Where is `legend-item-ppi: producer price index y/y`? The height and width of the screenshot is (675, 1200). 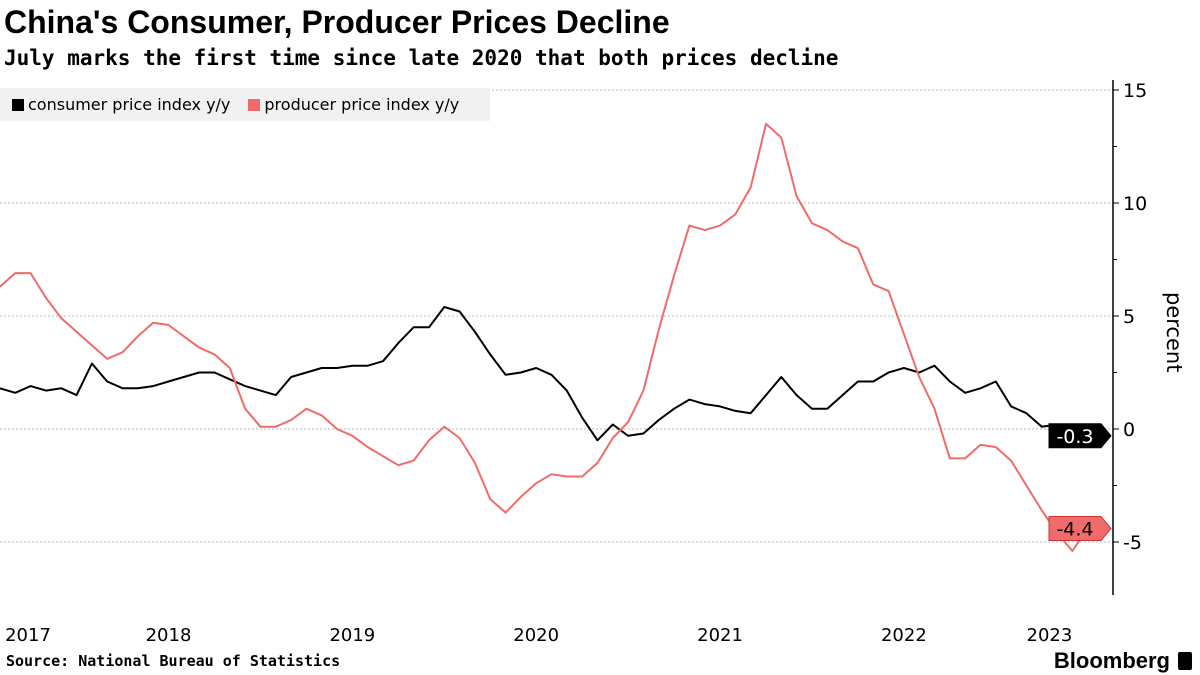
legend-item-ppi: producer price index y/y is located at coordinates (353, 104).